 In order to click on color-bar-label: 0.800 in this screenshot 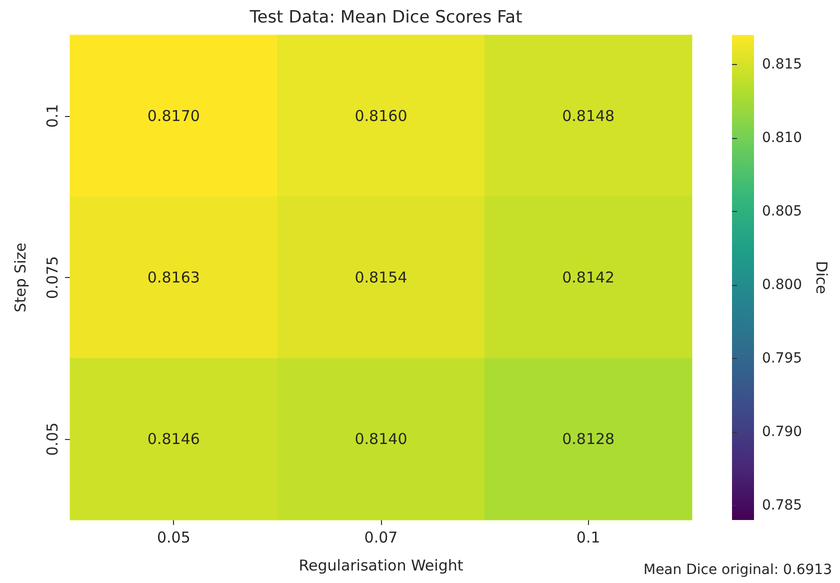, I will do `click(782, 284)`.